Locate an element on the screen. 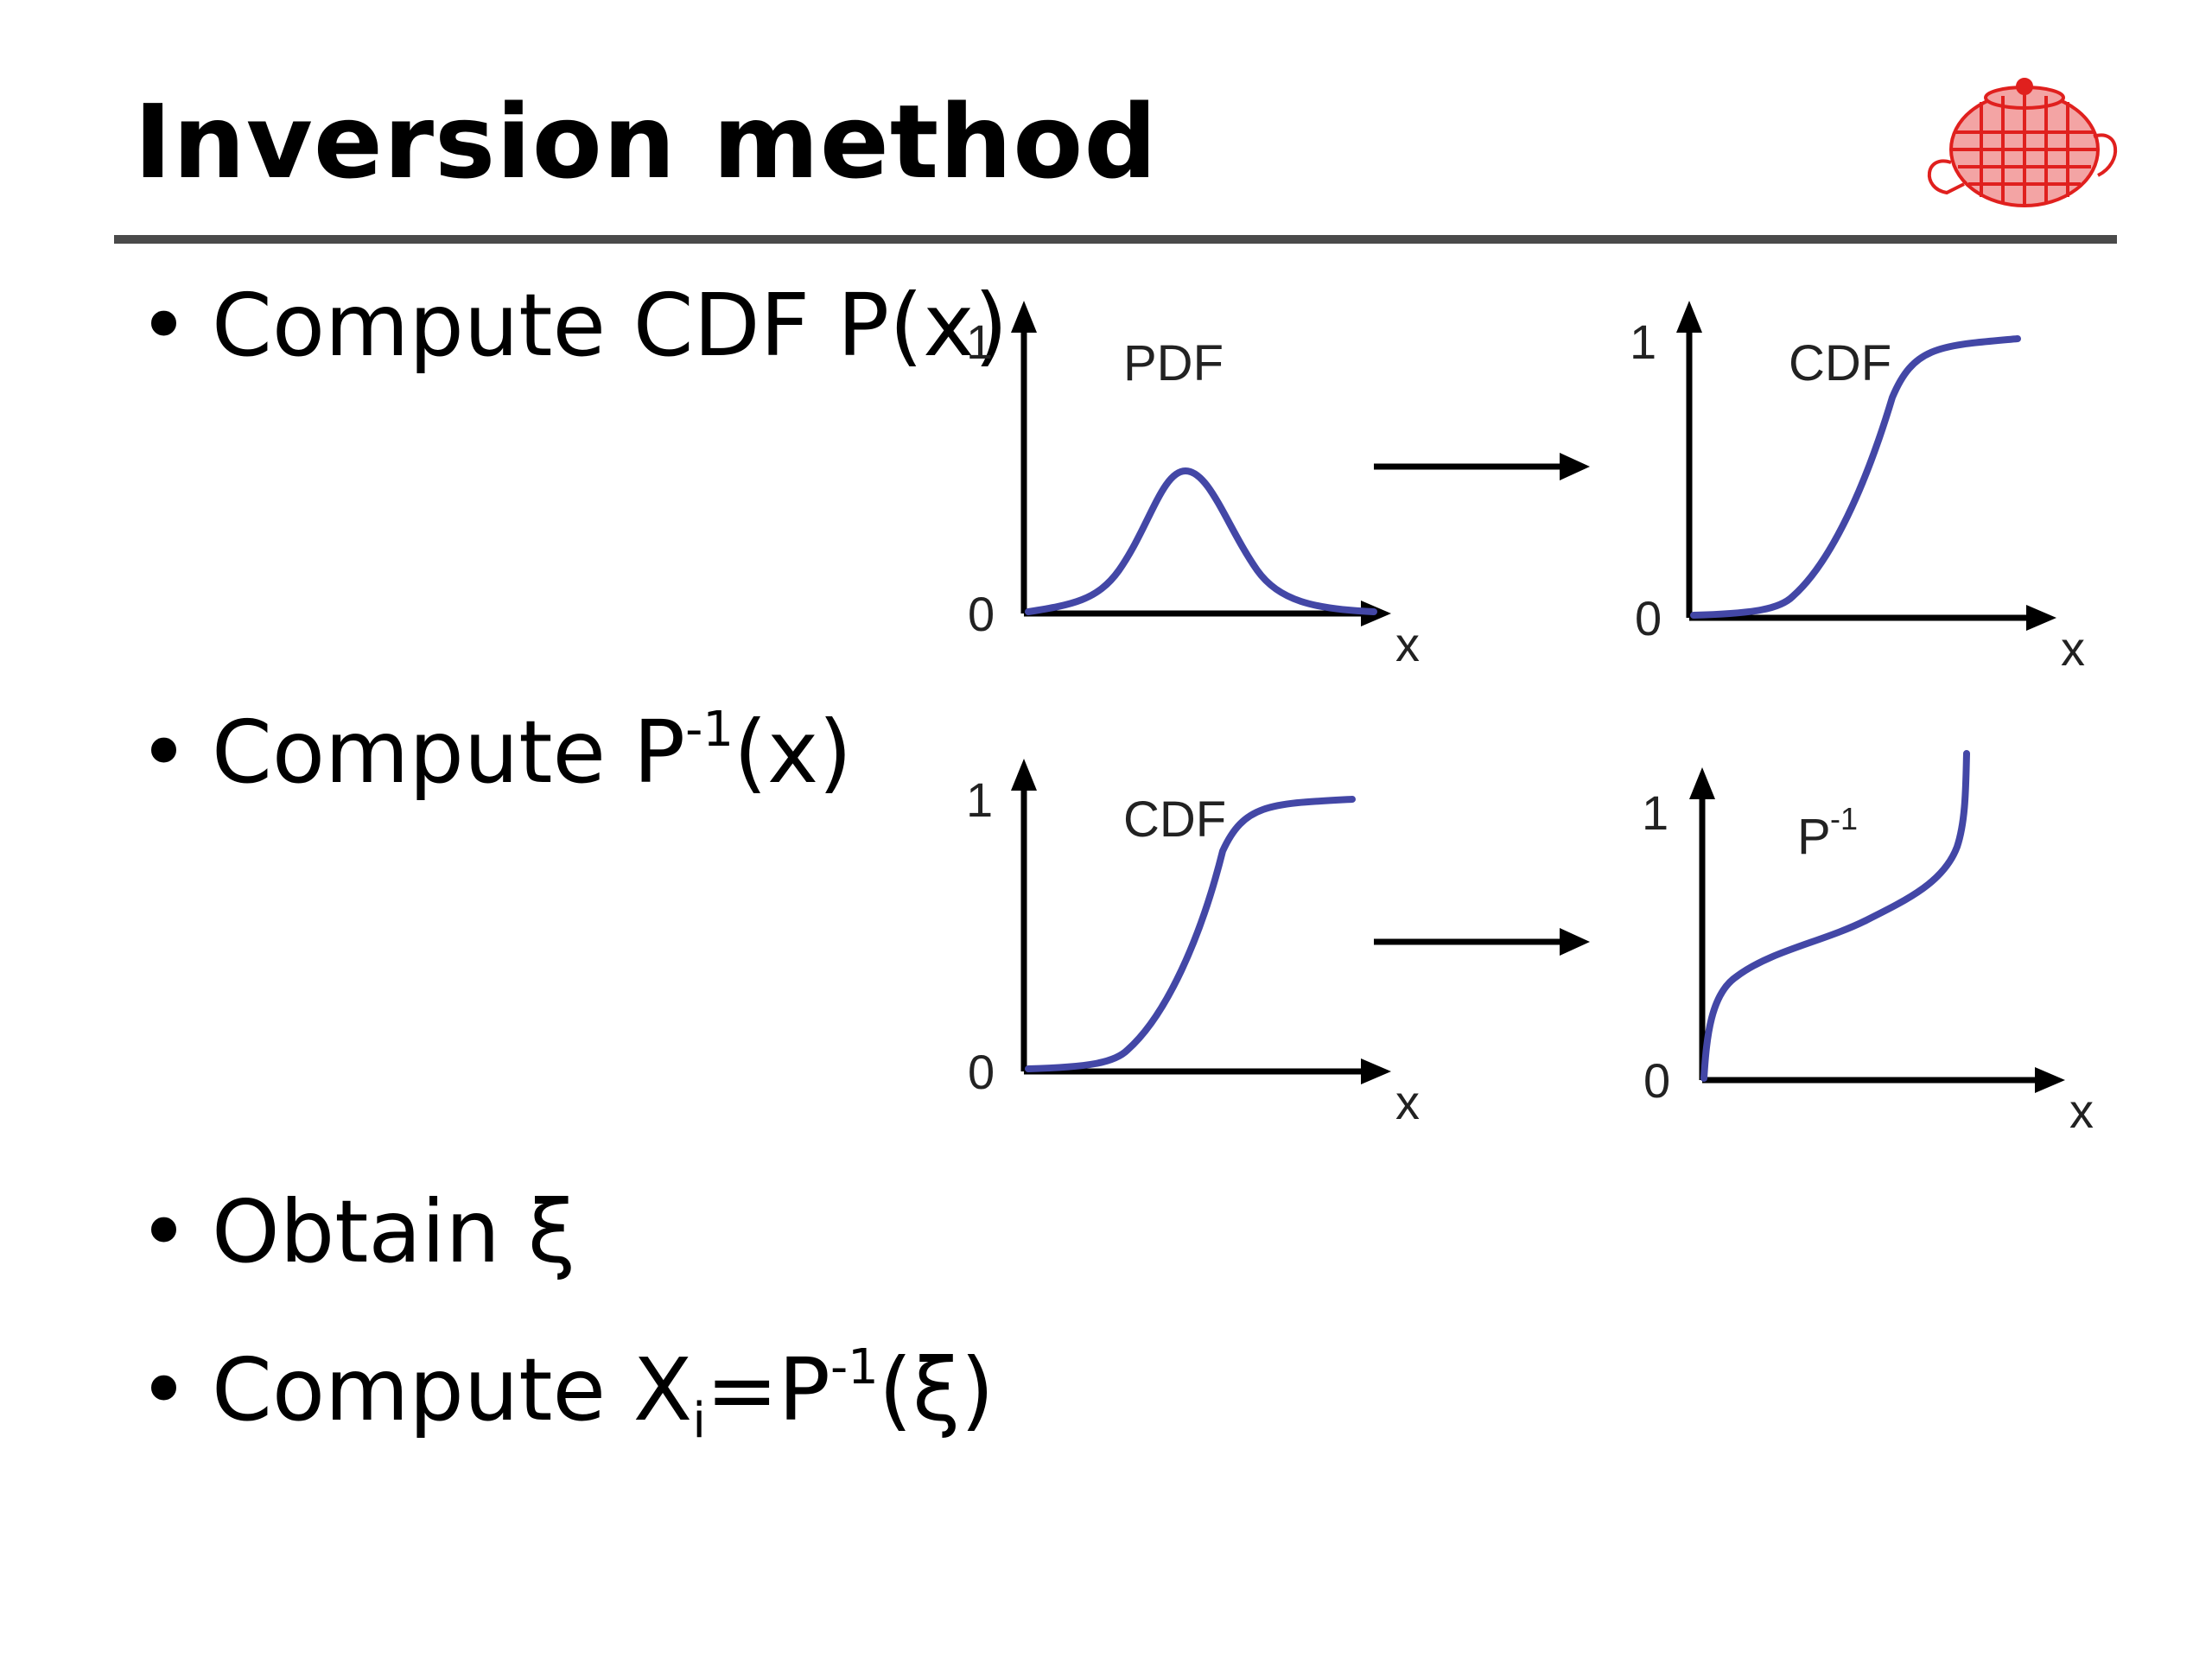 The image size is (2212, 1659). plot-label: PDF is located at coordinates (1173, 363).